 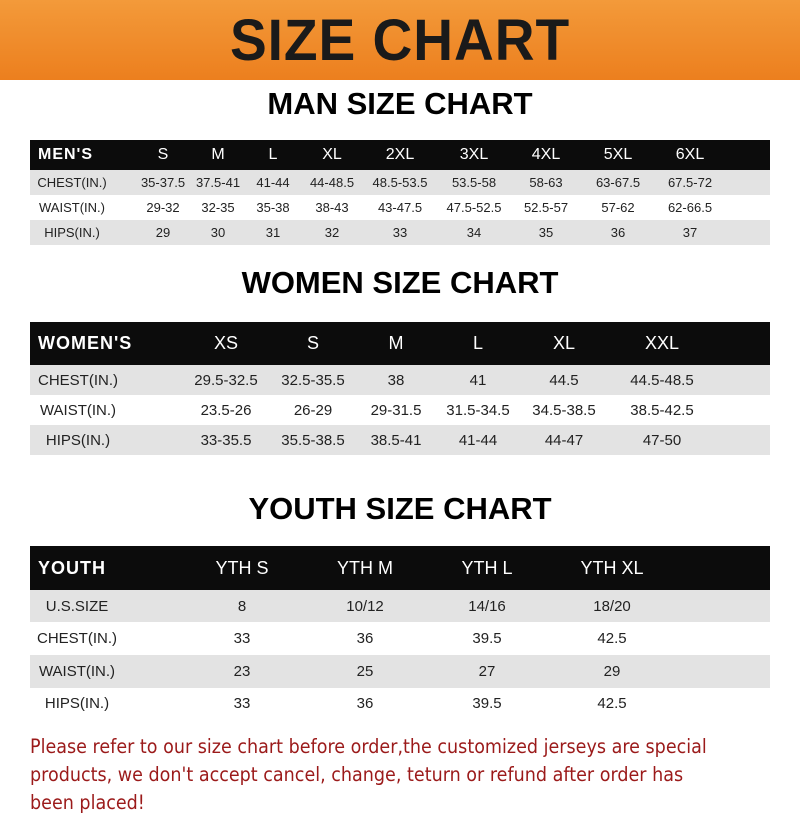 I want to click on measurement-cell: 35, so click(x=546, y=232).